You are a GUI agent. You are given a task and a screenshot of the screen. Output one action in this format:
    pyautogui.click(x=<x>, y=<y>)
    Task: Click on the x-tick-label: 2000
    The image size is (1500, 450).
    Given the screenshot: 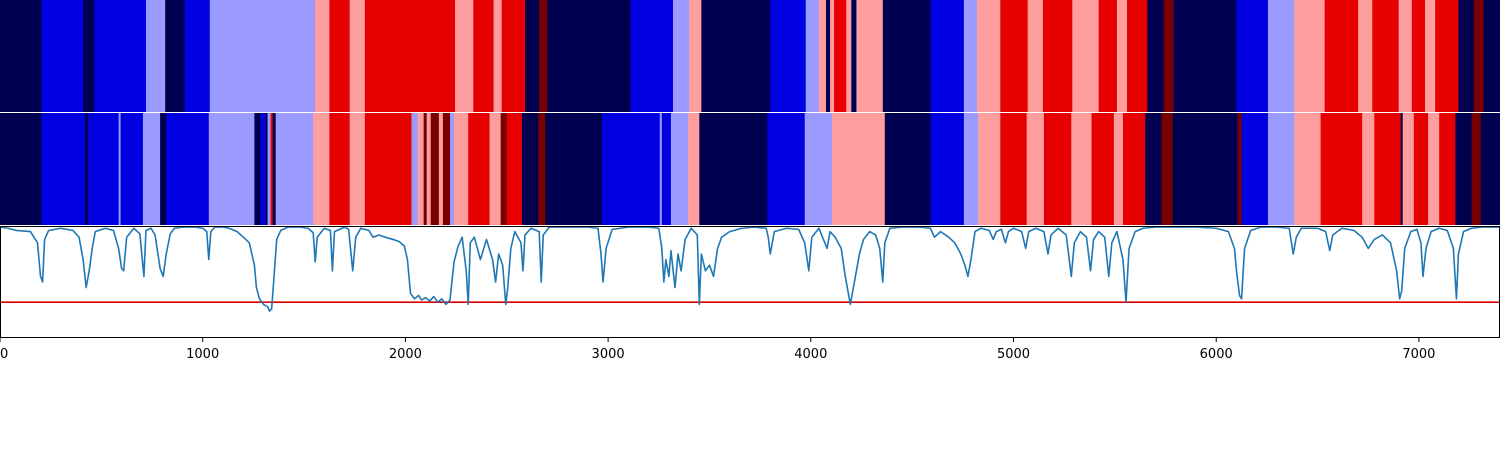 What is the action you would take?
    pyautogui.click(x=405, y=354)
    